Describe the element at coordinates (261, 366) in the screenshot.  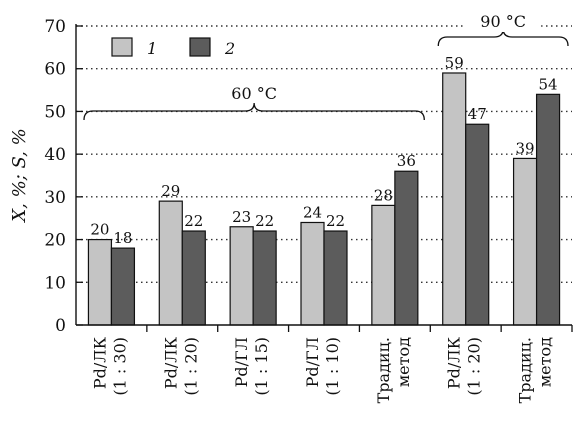
I see `x-category-label: (1 : 15)` at that location.